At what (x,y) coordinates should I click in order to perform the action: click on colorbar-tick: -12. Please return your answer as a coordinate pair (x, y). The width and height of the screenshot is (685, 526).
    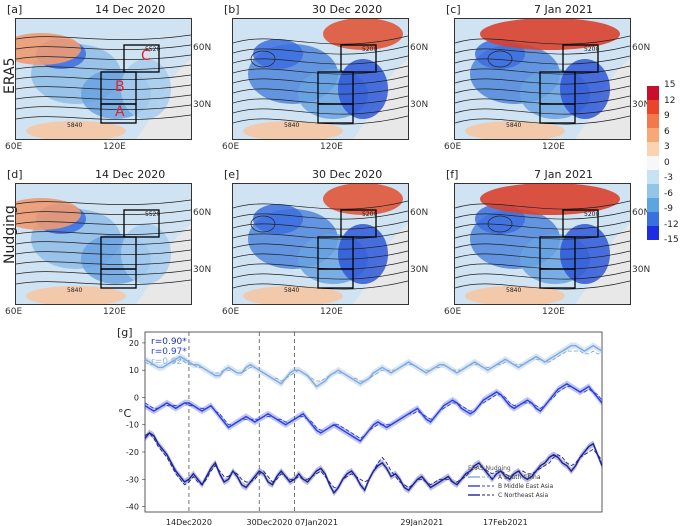
    Looking at the image, I should click on (671, 224).